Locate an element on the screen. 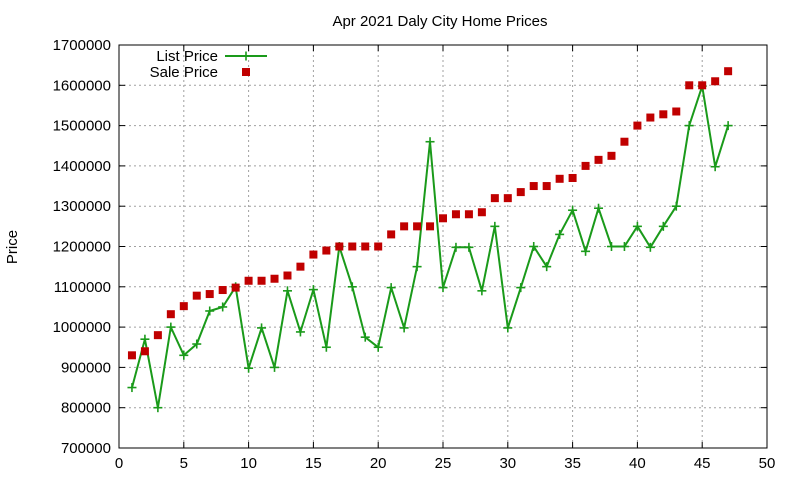  x-tick-label: 5 is located at coordinates (184, 463).